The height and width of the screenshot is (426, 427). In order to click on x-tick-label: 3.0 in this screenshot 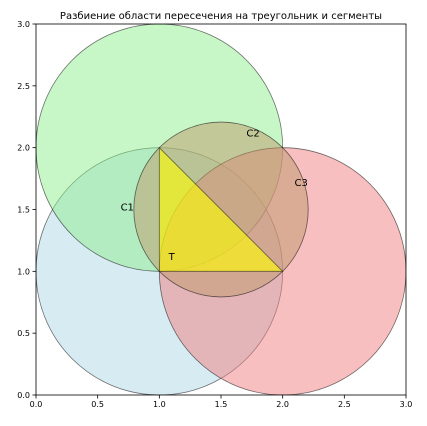, I will do `click(406, 404)`.